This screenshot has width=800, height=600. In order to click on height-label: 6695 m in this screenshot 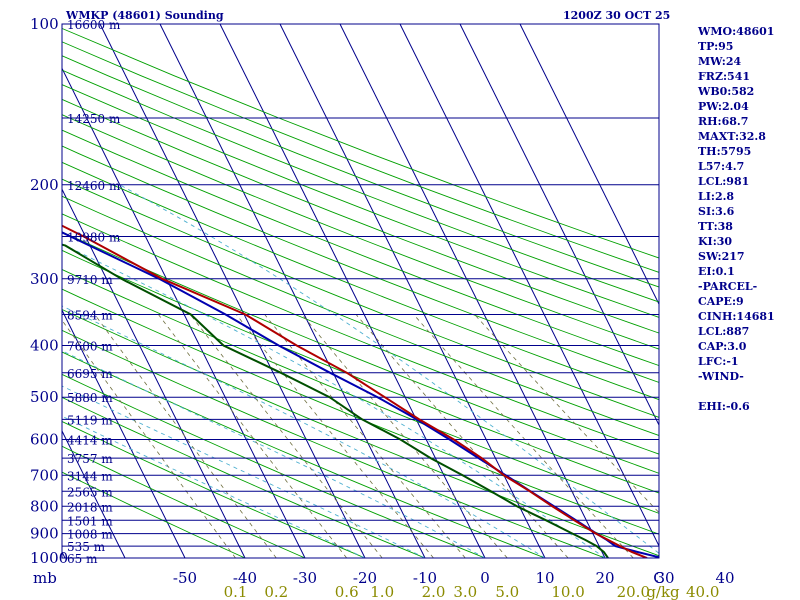, I will do `click(90, 374)`.